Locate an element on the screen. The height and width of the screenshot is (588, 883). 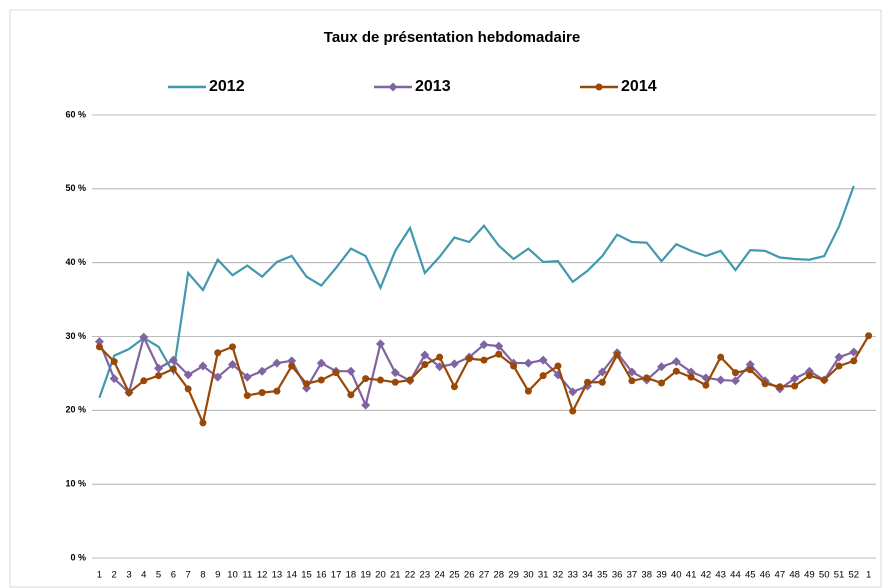
legend-label: 2014 is located at coordinates (639, 86).